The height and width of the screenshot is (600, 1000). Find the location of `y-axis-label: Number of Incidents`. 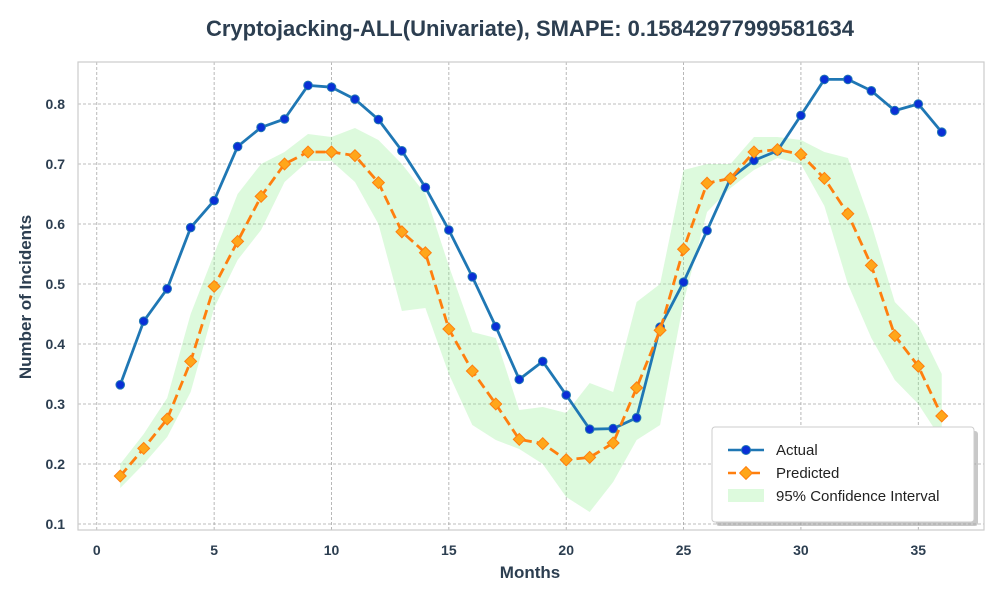

y-axis-label: Number of Incidents is located at coordinates (25, 297).